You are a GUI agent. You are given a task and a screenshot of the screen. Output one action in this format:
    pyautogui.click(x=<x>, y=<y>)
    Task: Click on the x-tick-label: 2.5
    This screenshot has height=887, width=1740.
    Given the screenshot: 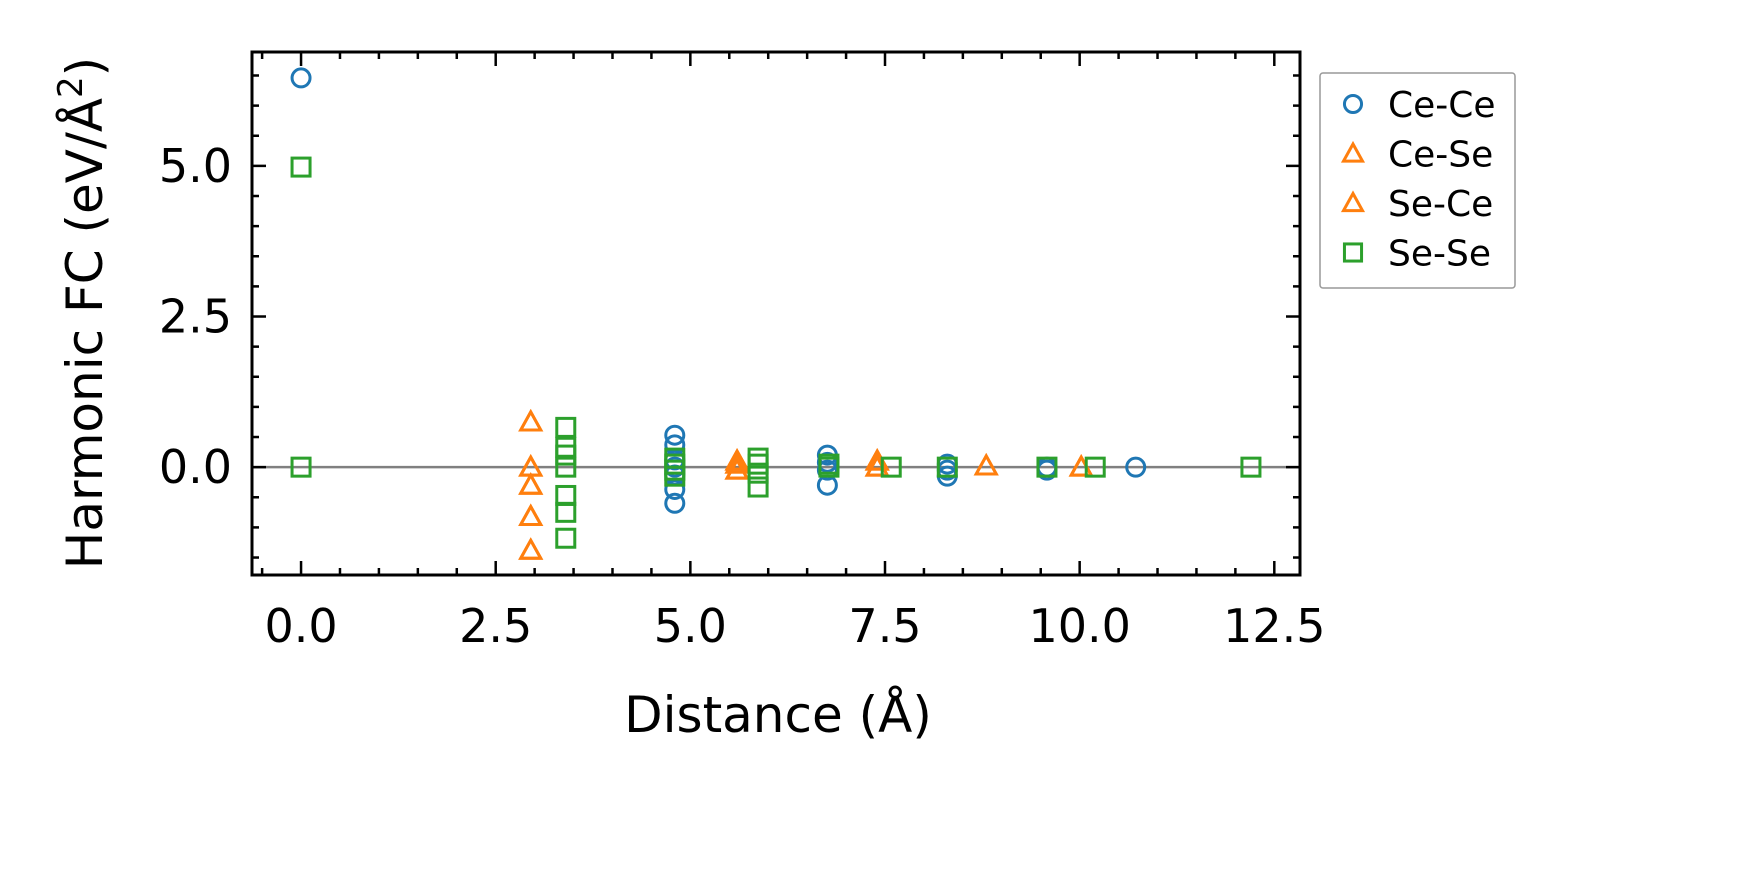 What is the action you would take?
    pyautogui.click(x=495, y=626)
    